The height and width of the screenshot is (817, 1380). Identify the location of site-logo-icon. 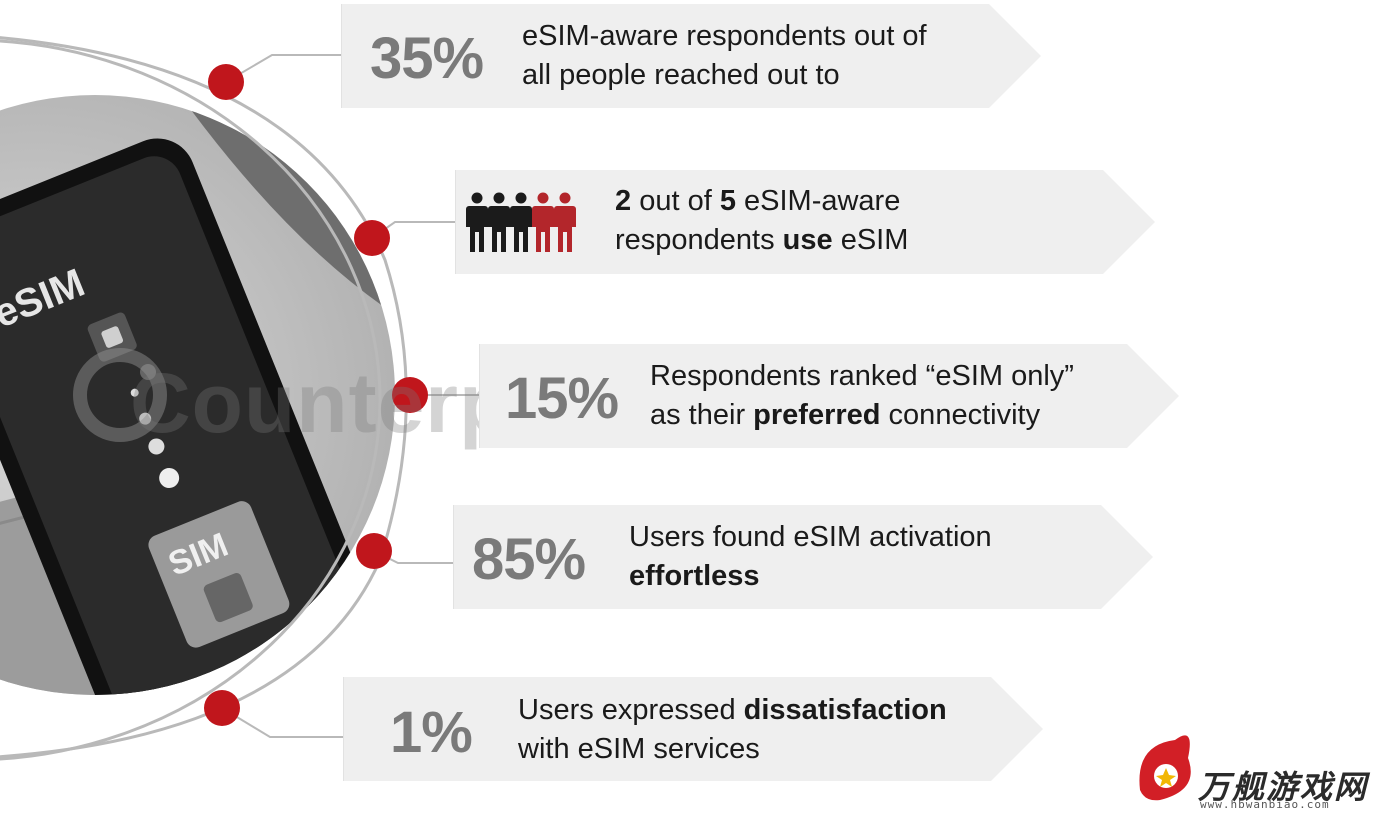
(1165, 768).